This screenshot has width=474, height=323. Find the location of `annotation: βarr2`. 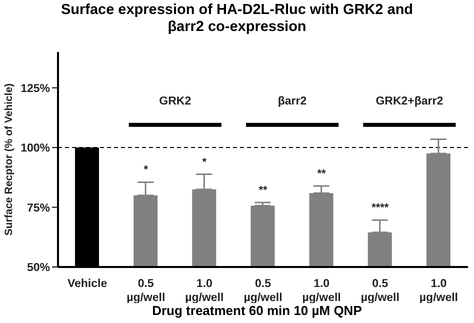

annotation: βarr2 is located at coordinates (292, 102).